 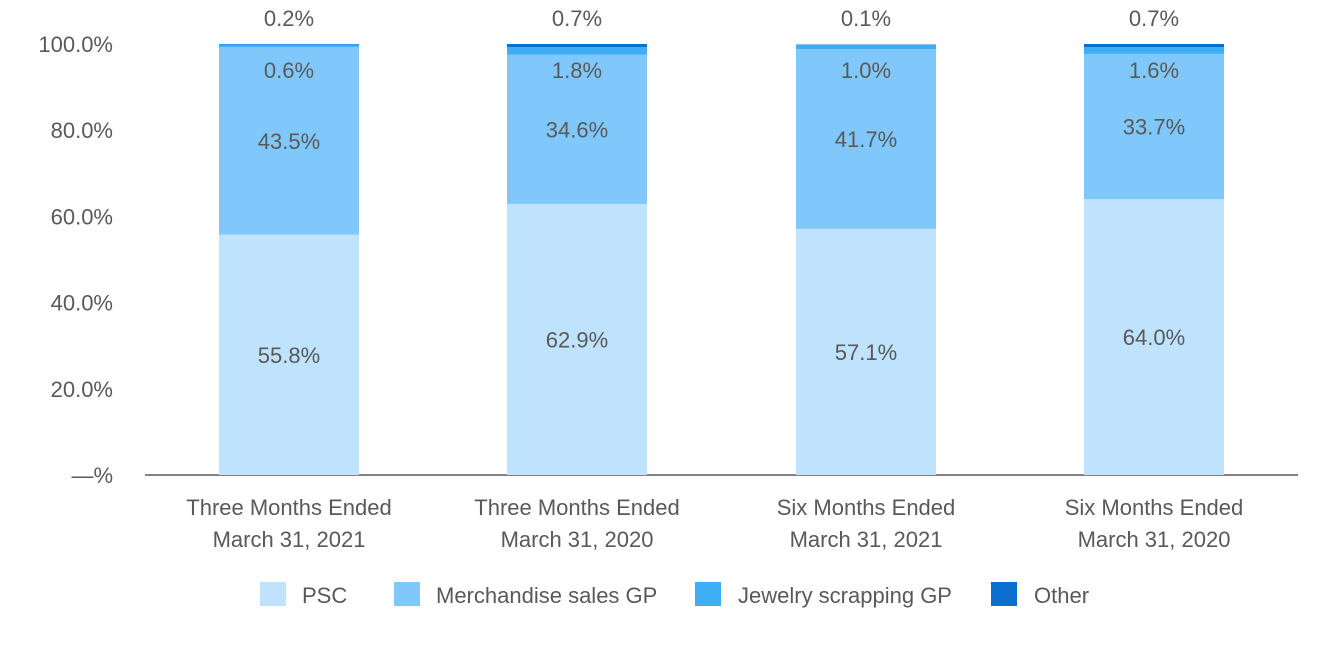 What do you see at coordinates (289, 18) in the screenshot?
I see `data-label: 0.2%` at bounding box center [289, 18].